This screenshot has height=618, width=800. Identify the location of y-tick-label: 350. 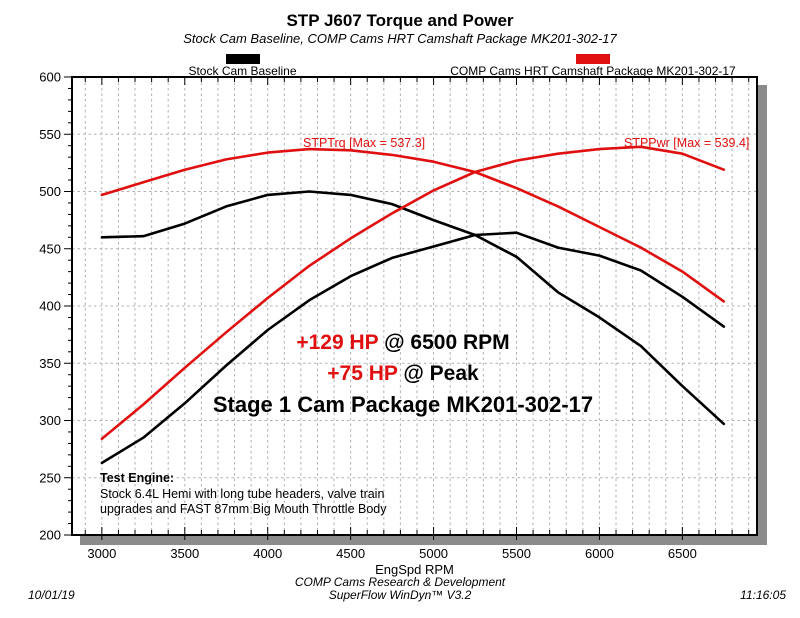
(50, 363).